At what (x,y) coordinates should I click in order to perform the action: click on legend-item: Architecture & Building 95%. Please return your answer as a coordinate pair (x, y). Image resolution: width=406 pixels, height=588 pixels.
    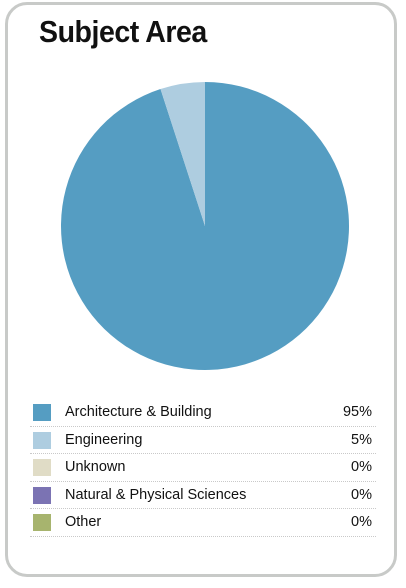
    Looking at the image, I should click on (203, 413).